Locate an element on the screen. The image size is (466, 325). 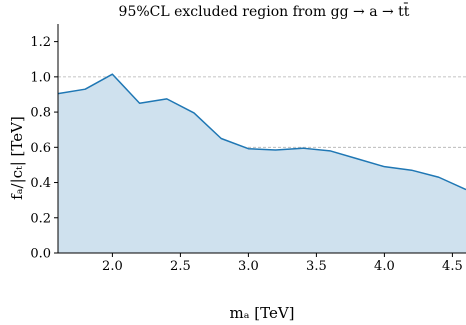
y-tick-label: 0.0 is located at coordinates (40, 254).